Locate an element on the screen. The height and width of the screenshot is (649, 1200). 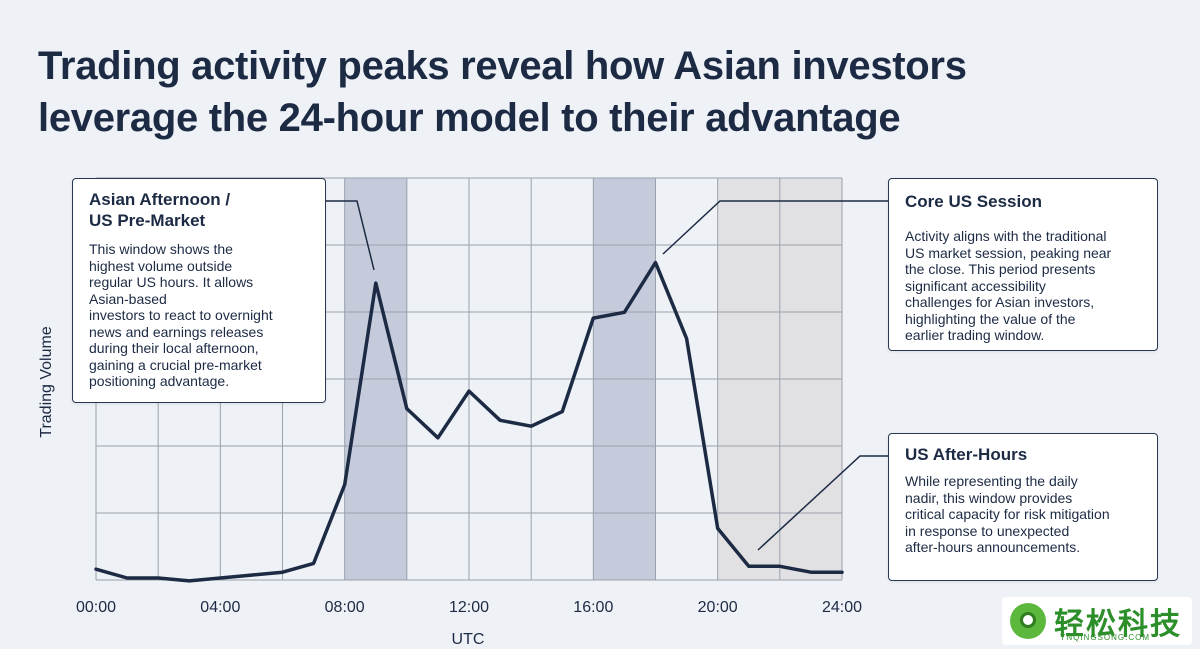
x-tick-label: 16:00 is located at coordinates (593, 607).